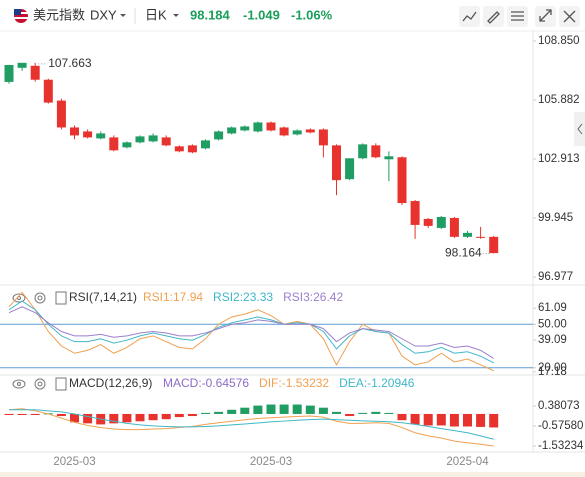  I want to click on max-annotation: 107.663, so click(70, 63).